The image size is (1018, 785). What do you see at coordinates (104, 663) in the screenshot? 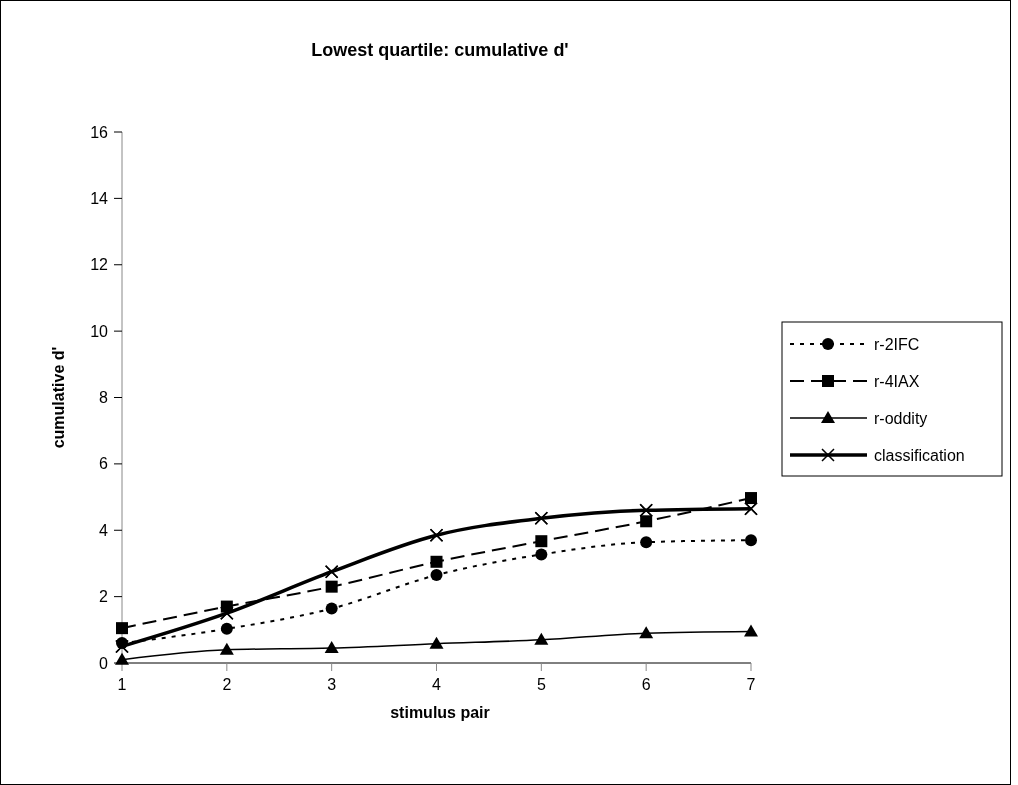
I see `y-tick-label: 0` at bounding box center [104, 663].